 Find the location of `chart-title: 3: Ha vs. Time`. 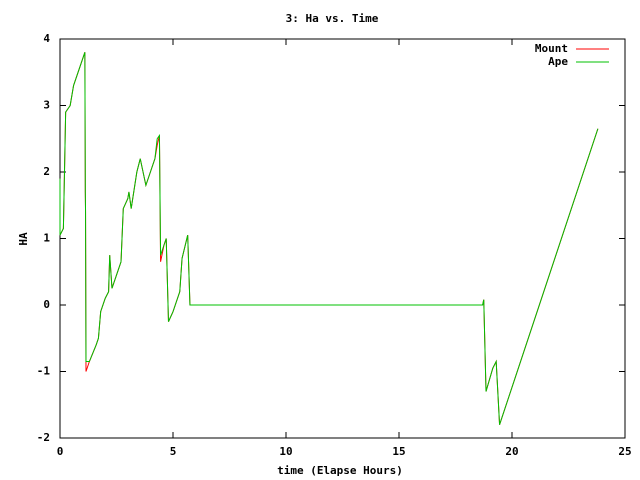

chart-title: 3: Ha vs. Time is located at coordinates (332, 18).